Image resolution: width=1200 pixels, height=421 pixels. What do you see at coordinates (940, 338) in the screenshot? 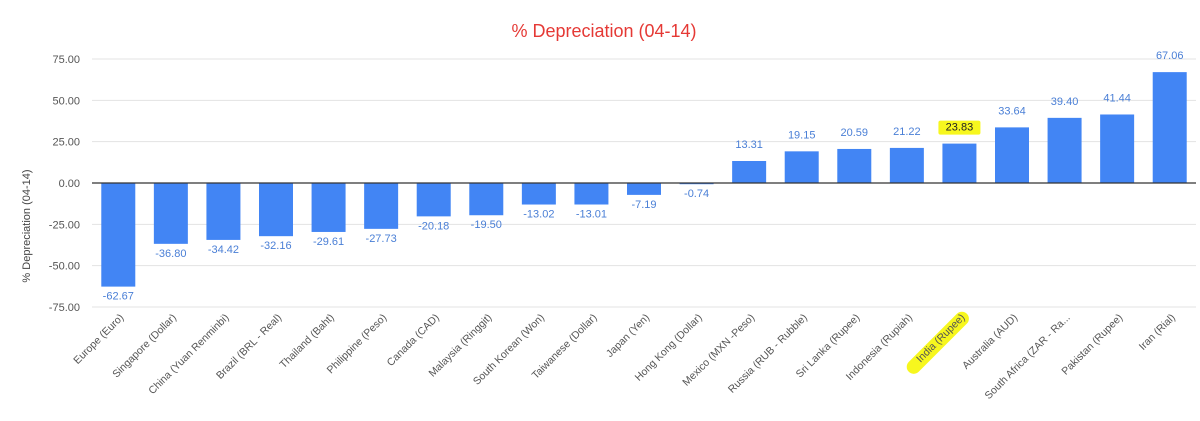
I see `category-label: India (Rupee)` at bounding box center [940, 338].